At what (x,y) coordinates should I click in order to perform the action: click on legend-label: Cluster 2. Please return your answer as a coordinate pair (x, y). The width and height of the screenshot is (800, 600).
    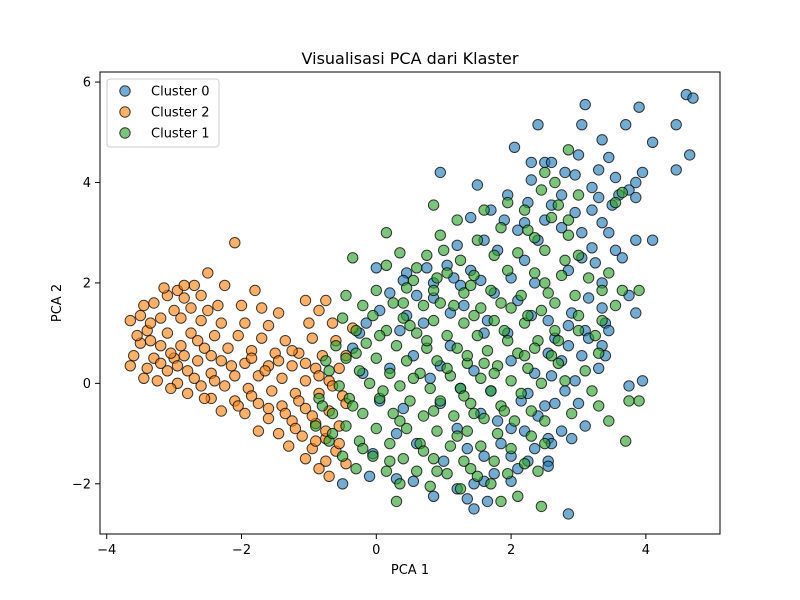
    Looking at the image, I should click on (180, 113).